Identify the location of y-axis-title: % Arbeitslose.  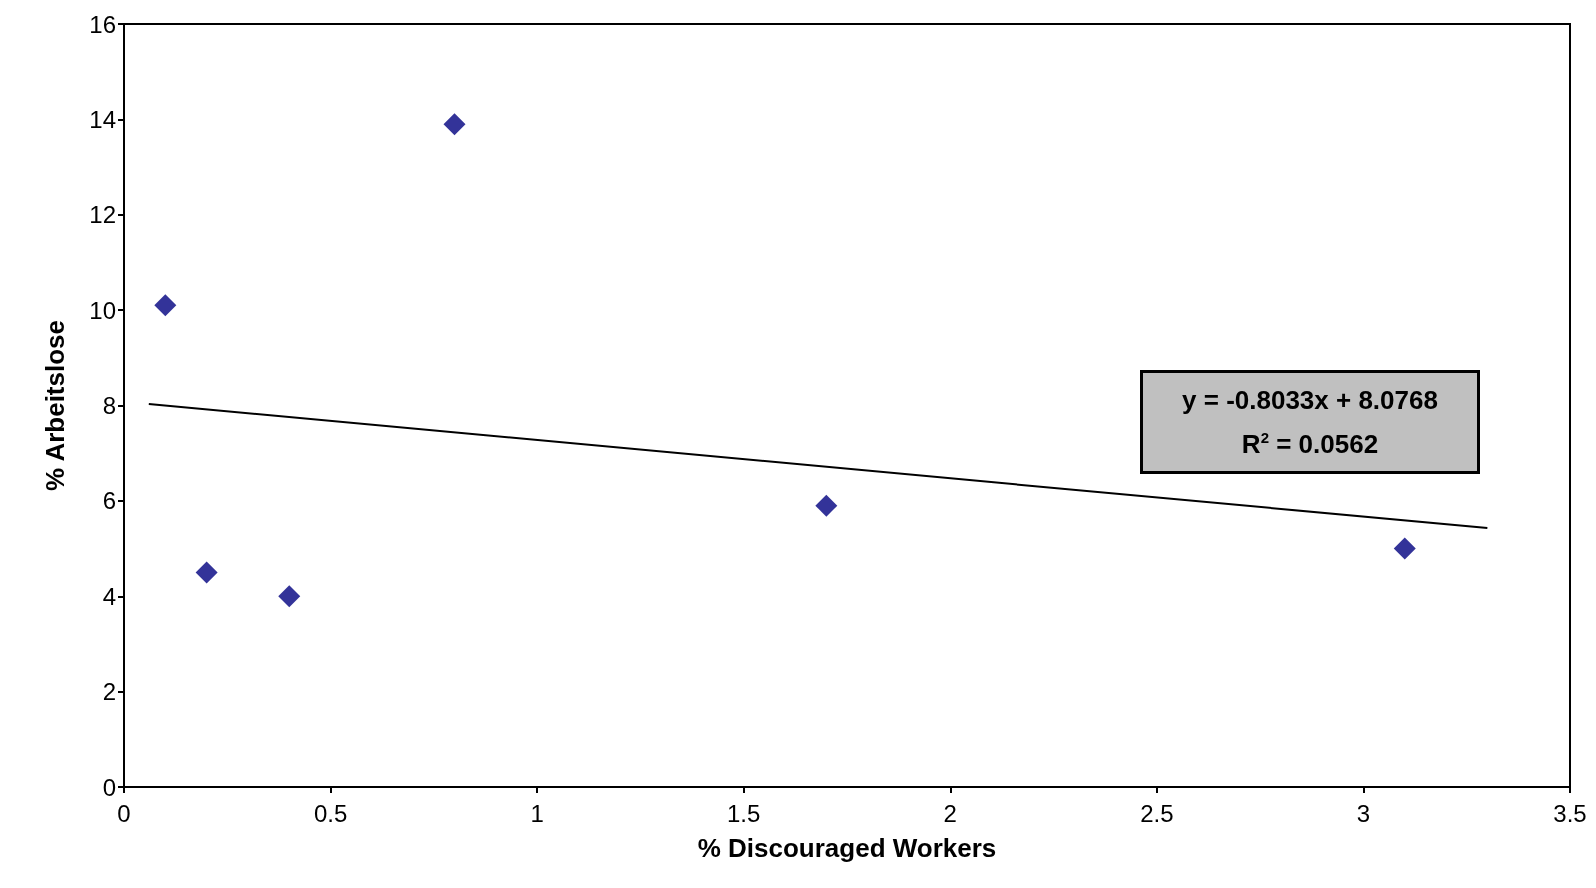
(55, 405).